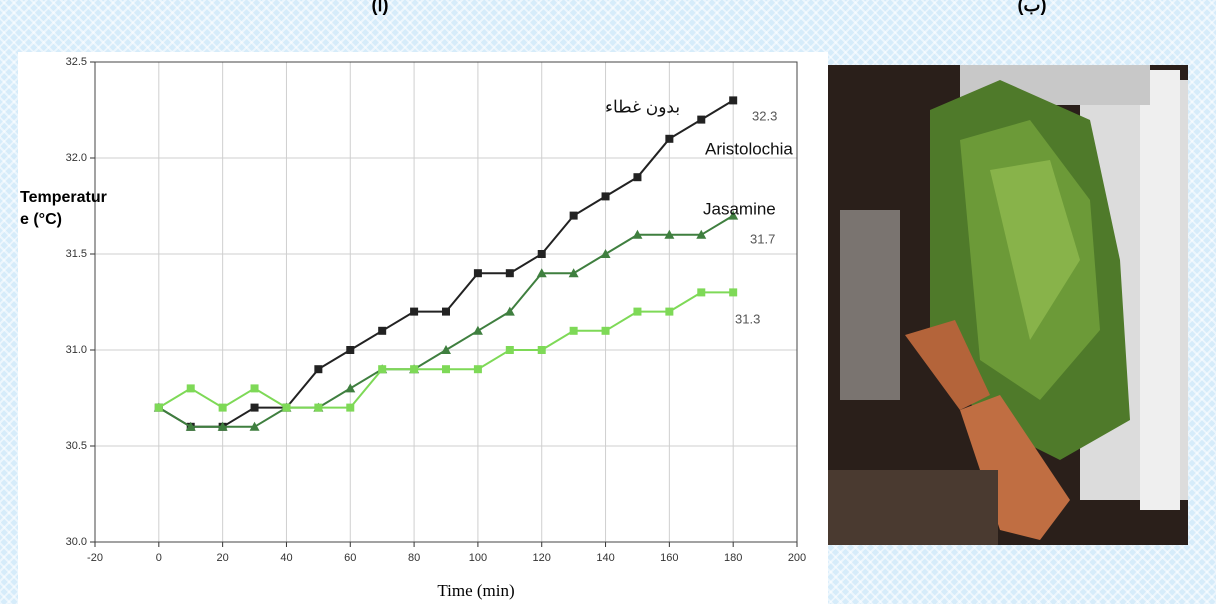 This screenshot has height=604, width=1216. I want to click on y-tick-label: 32.5, so click(76, 62).